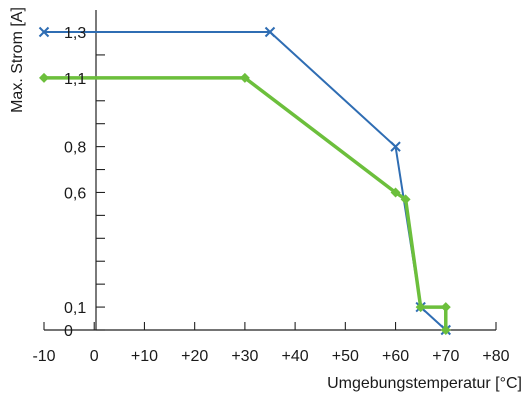 This screenshot has width=528, height=394. What do you see at coordinates (75, 148) in the screenshot?
I see `y-tick-label: 0,8` at bounding box center [75, 148].